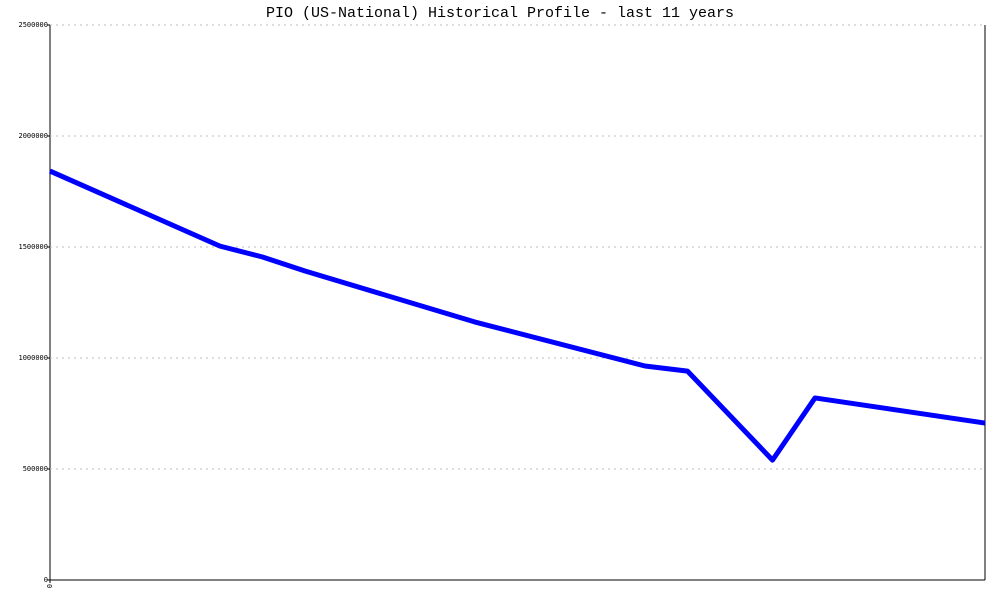 This screenshot has height=600, width=1000. Describe the element at coordinates (46, 580) in the screenshot. I see `y-tick-label: 0` at that location.